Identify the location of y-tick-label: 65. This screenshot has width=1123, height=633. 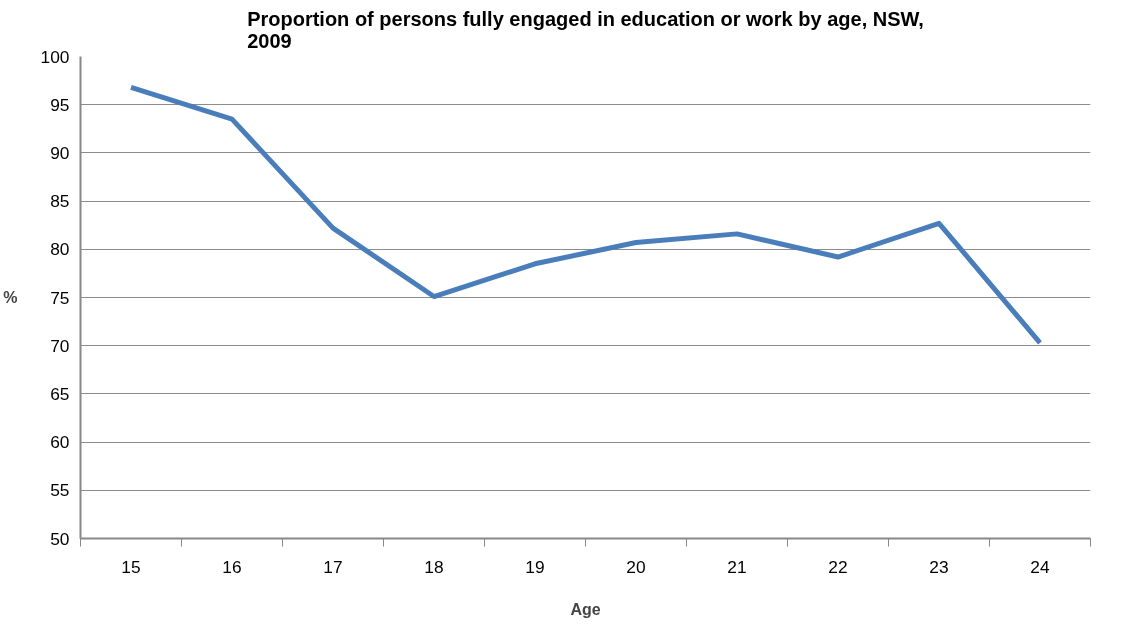
(60, 393).